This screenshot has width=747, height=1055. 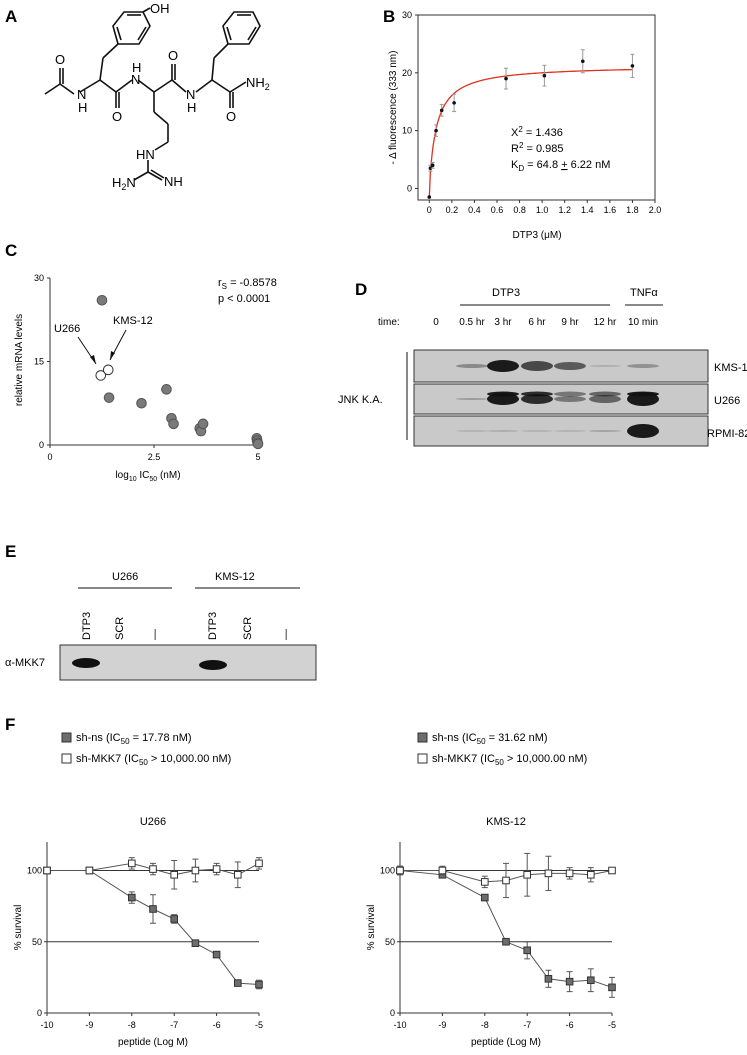 I want to click on d-lane-label: 9 hr, so click(x=570, y=322).